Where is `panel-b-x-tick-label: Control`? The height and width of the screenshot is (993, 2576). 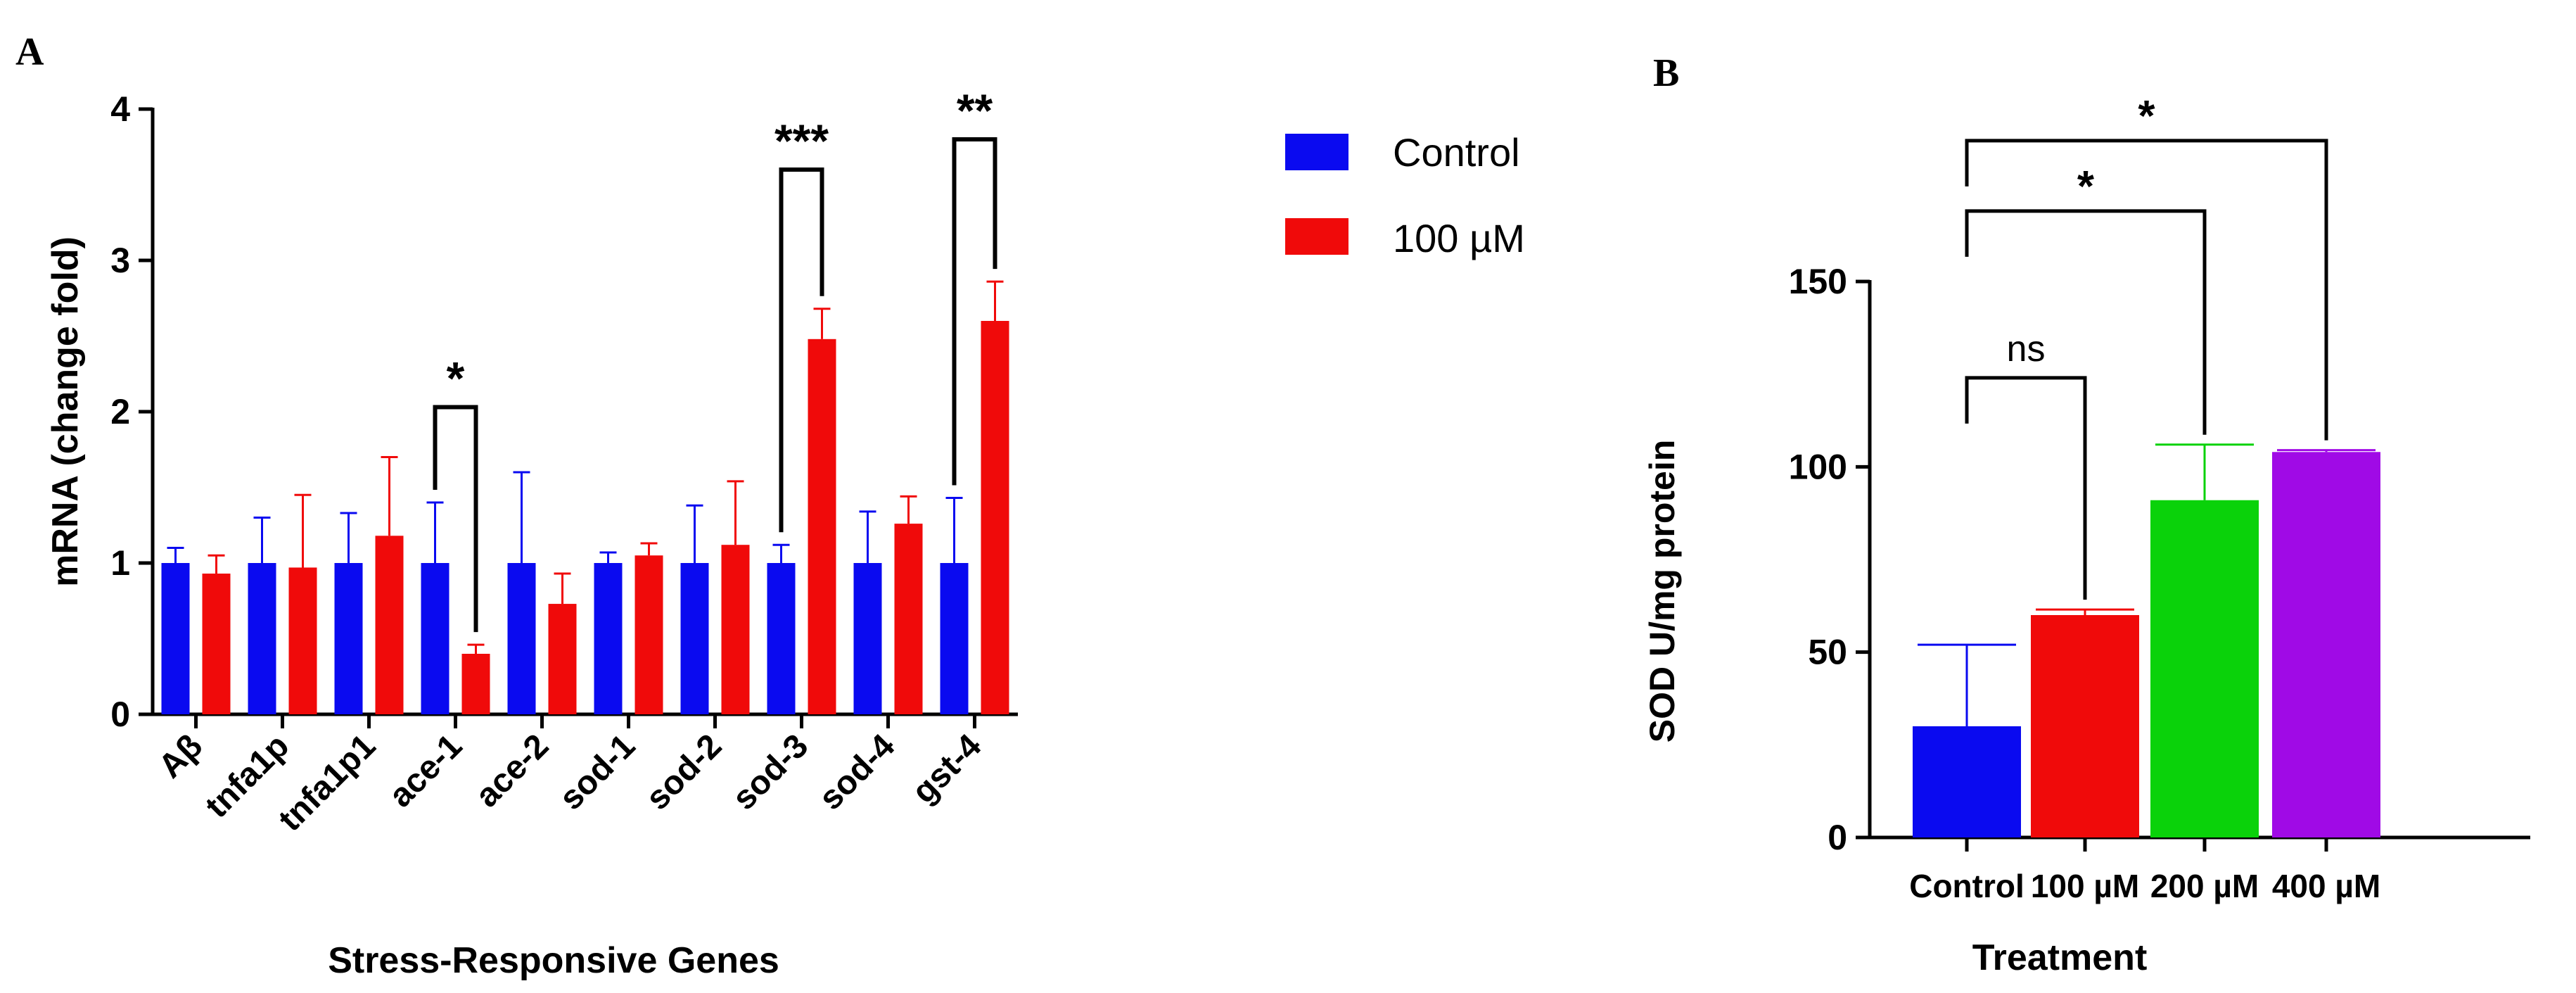
panel-b-x-tick-label: Control is located at coordinates (1967, 886).